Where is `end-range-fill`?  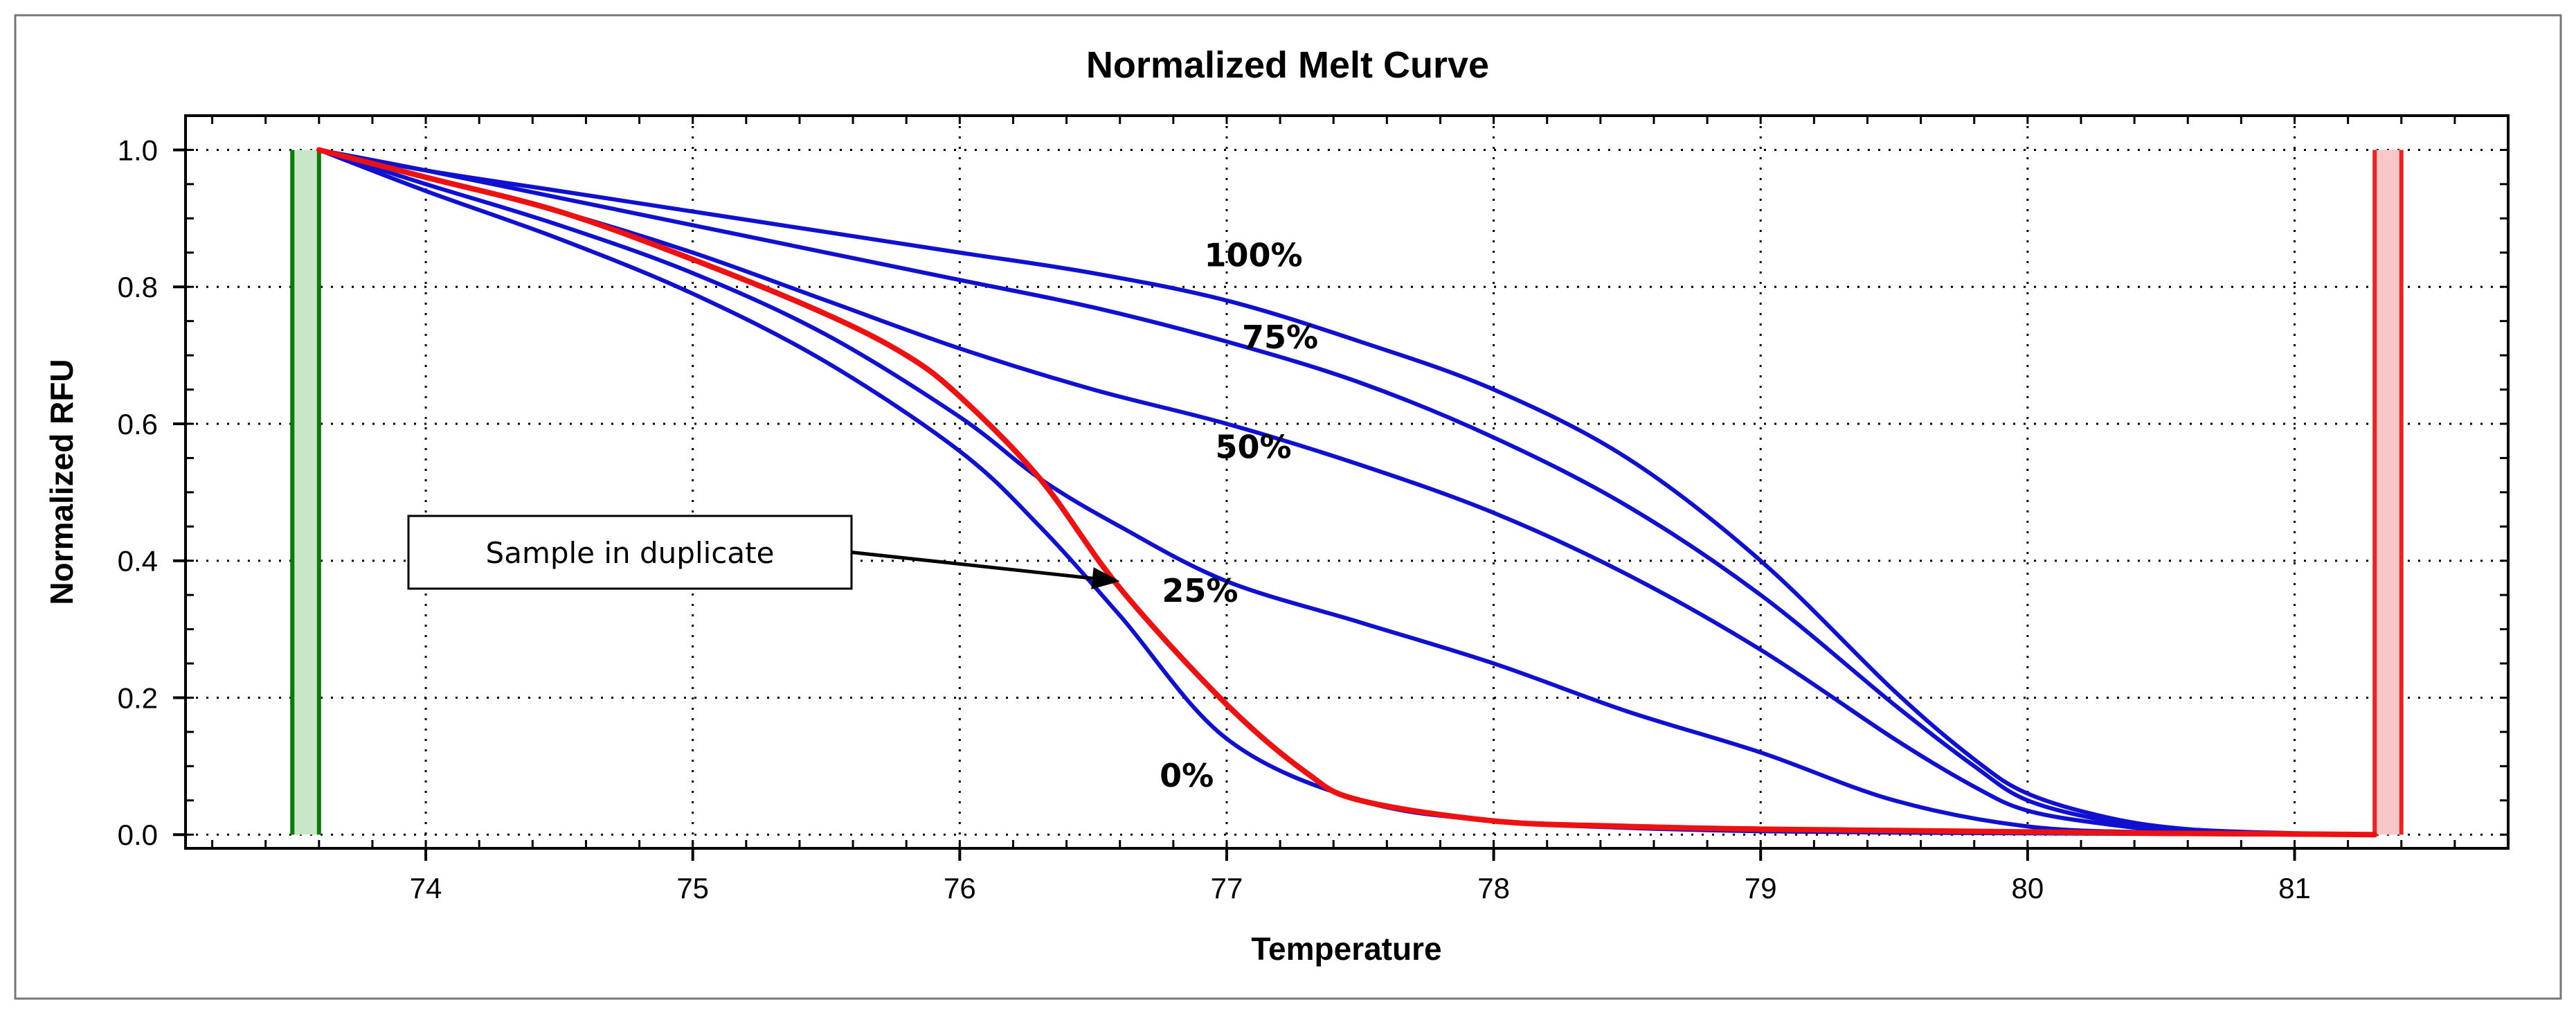 end-range-fill is located at coordinates (2388, 492).